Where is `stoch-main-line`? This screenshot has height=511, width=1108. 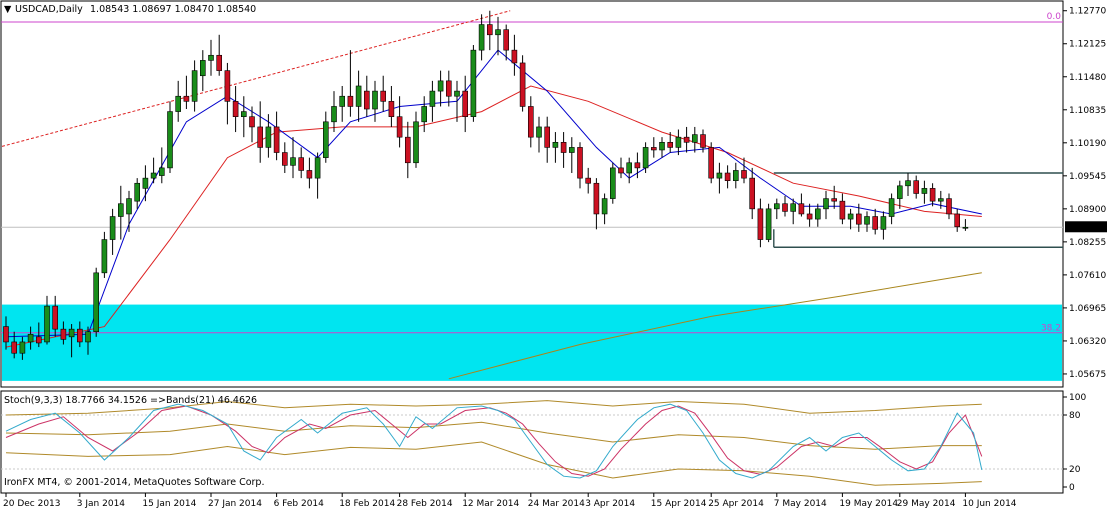
stoch-main-line is located at coordinates (494, 441).